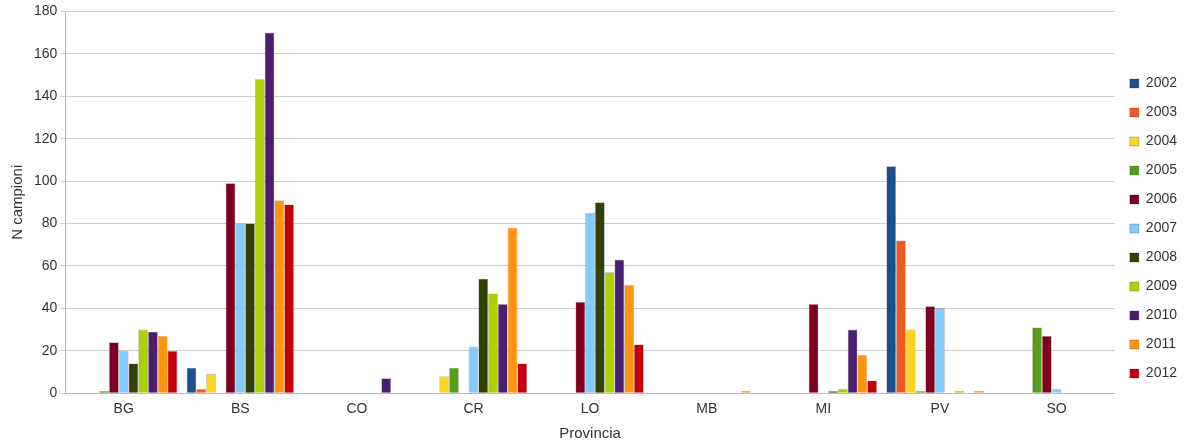  Describe the element at coordinates (590, 433) in the screenshot. I see `x-axis-title: Provincia` at that location.